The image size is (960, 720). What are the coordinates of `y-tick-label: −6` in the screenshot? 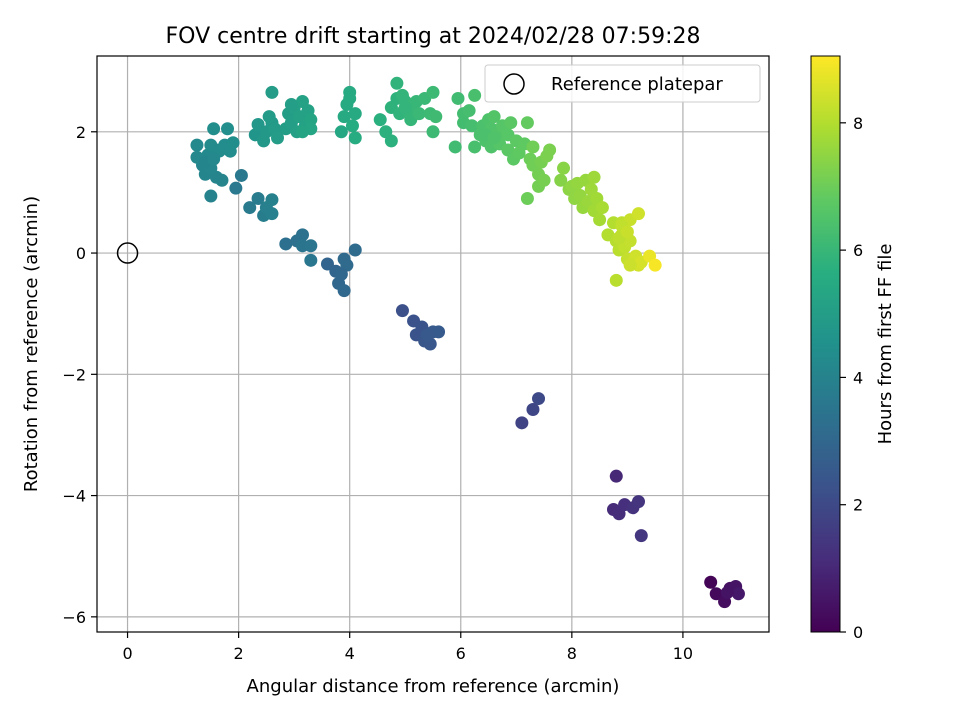 It's located at (74, 617).